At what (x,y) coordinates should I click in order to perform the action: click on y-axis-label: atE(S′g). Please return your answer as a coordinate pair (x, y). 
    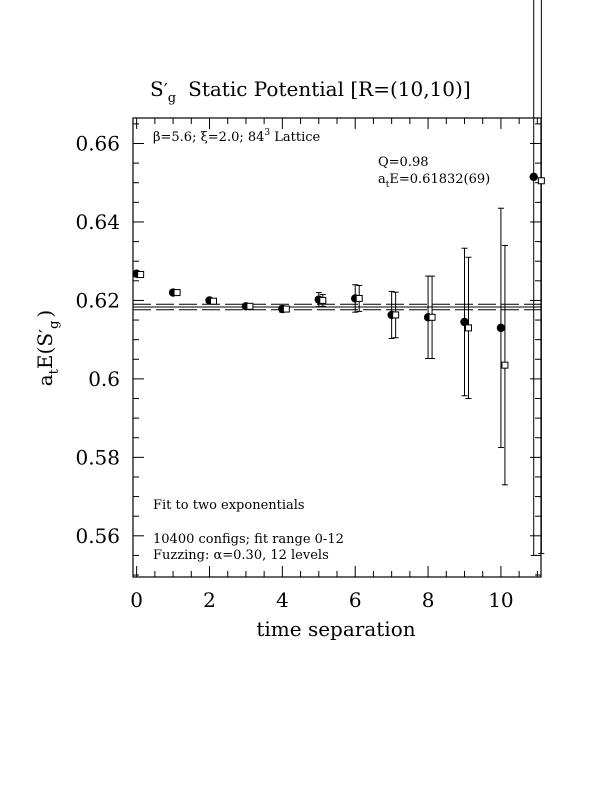
    Looking at the image, I should click on (47, 348).